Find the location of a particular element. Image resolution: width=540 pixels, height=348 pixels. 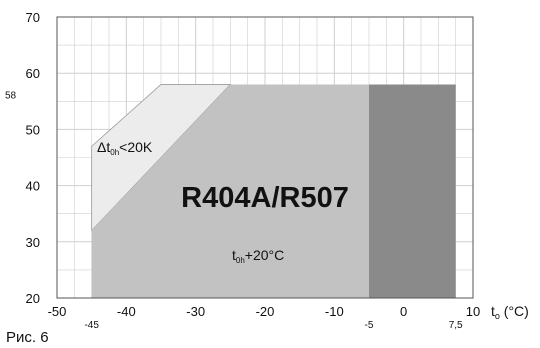

y-tick-label: 40 is located at coordinates (33, 186).